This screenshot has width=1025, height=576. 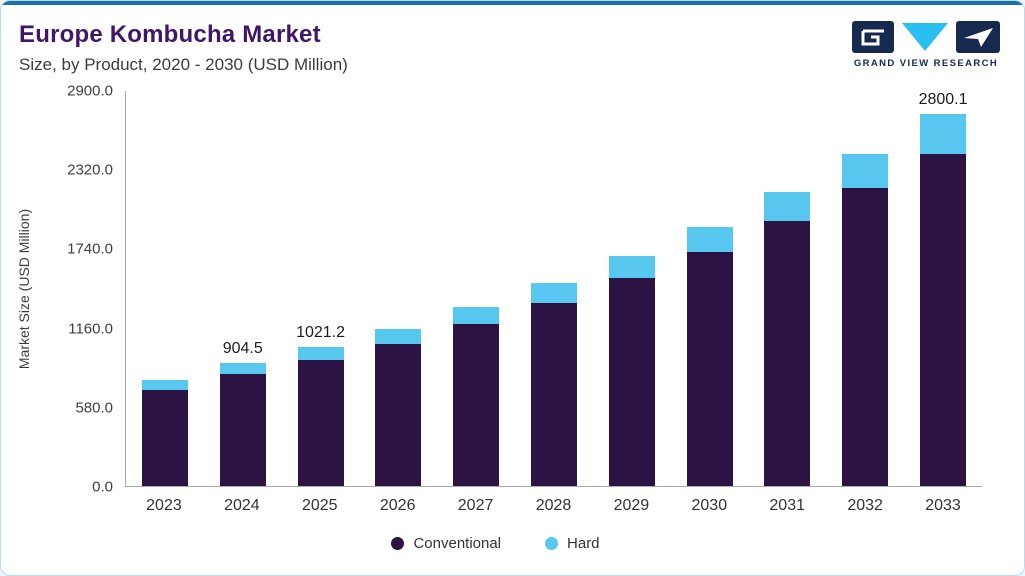 What do you see at coordinates (512, 3) in the screenshot?
I see `top-accent-bar` at bounding box center [512, 3].